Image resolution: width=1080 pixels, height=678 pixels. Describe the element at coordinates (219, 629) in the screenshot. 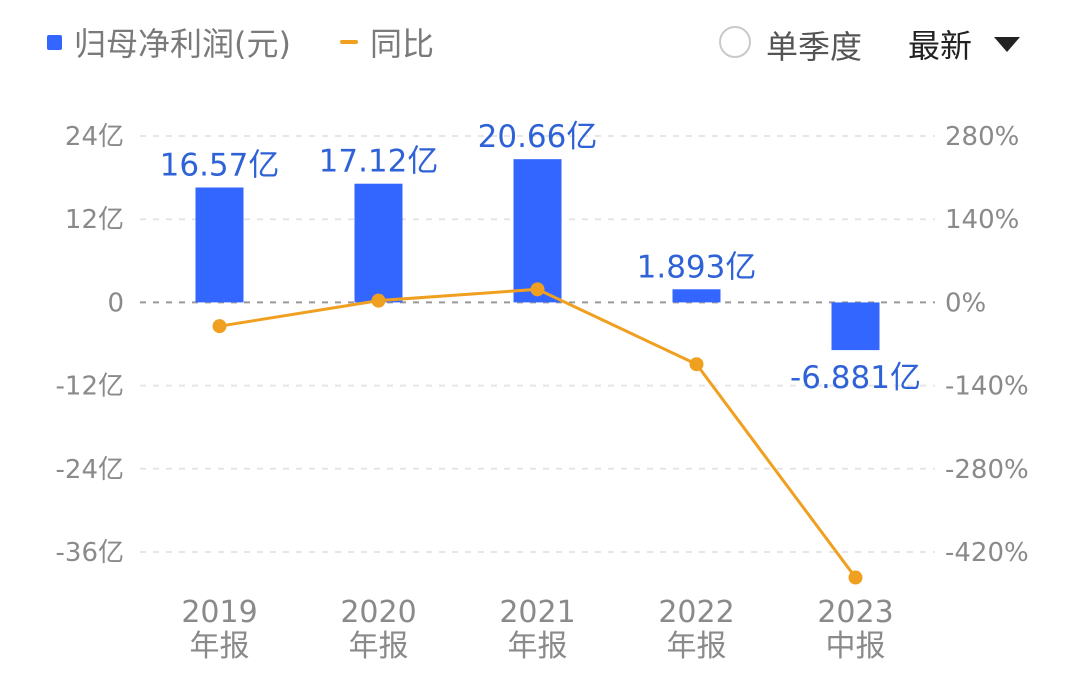

I see `x-category-label: 2019 年报` at that location.